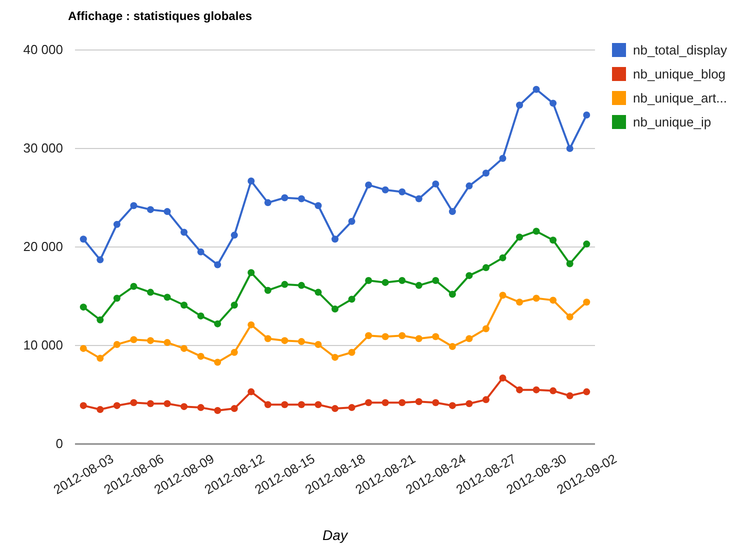  I want to click on legend-label: nb_total_display, so click(680, 50).